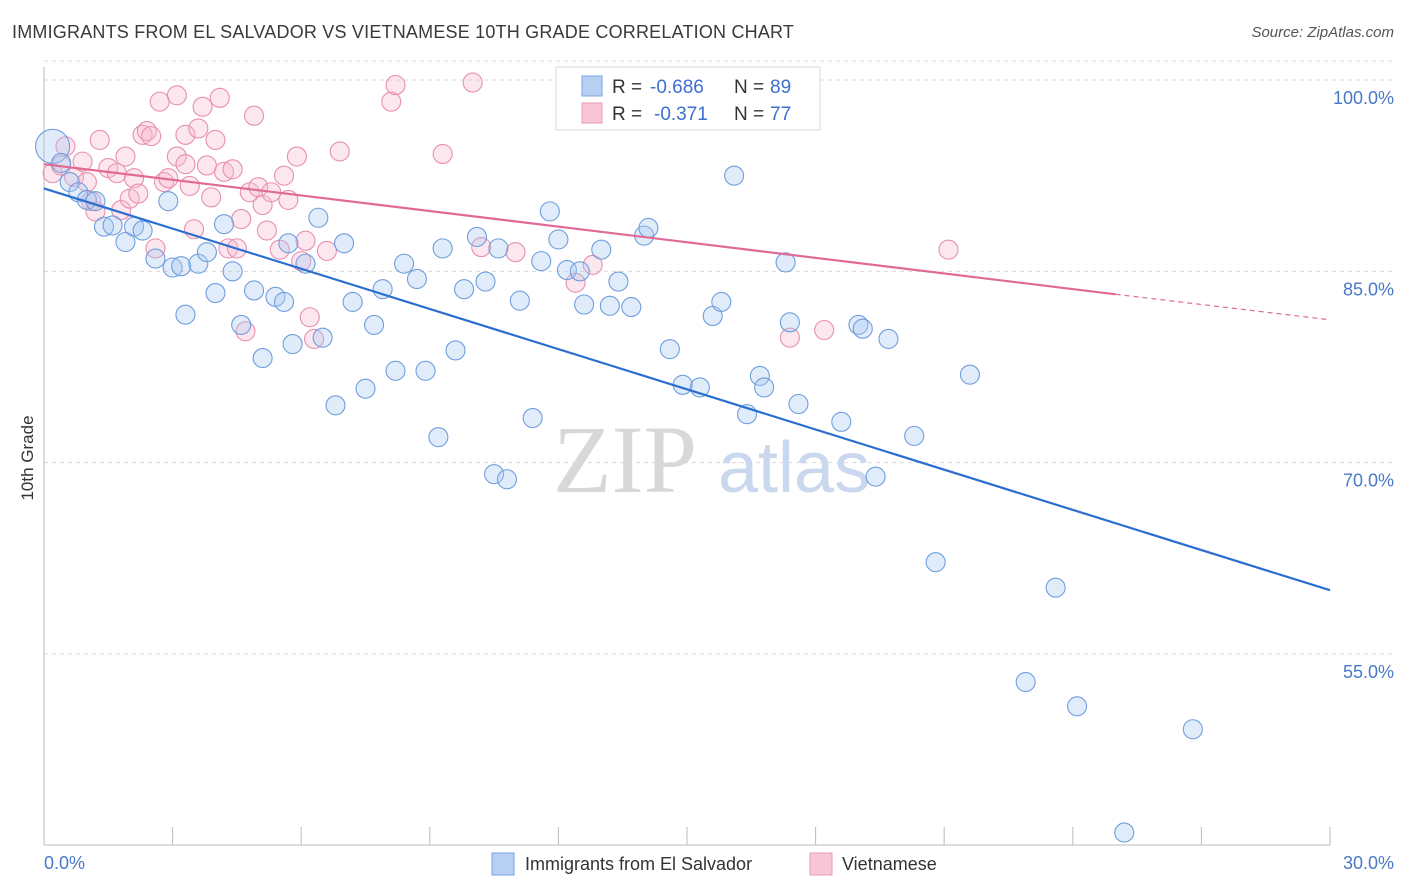  I want to click on y-tick-label-0: 55.0%, so click(1368, 672).